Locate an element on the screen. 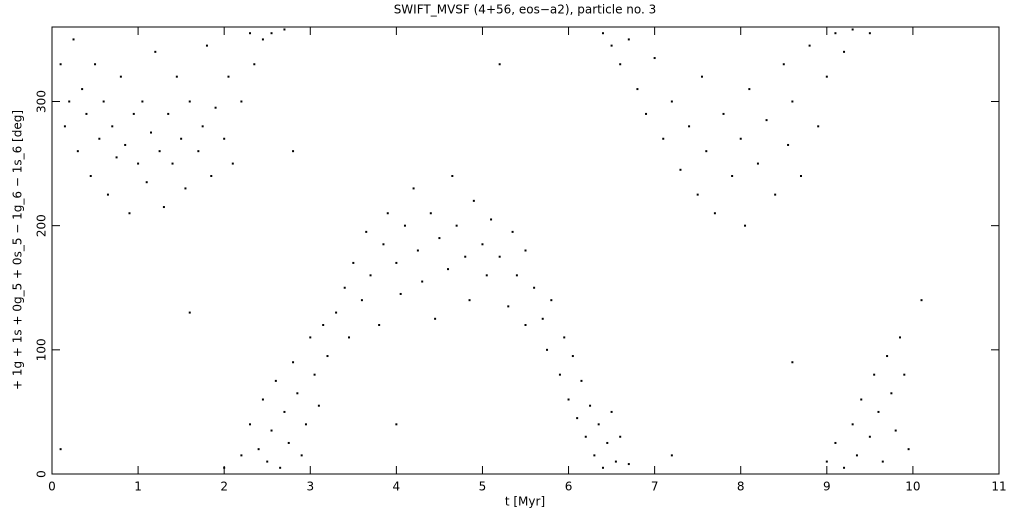  x-tick-label: 8 is located at coordinates (741, 487).